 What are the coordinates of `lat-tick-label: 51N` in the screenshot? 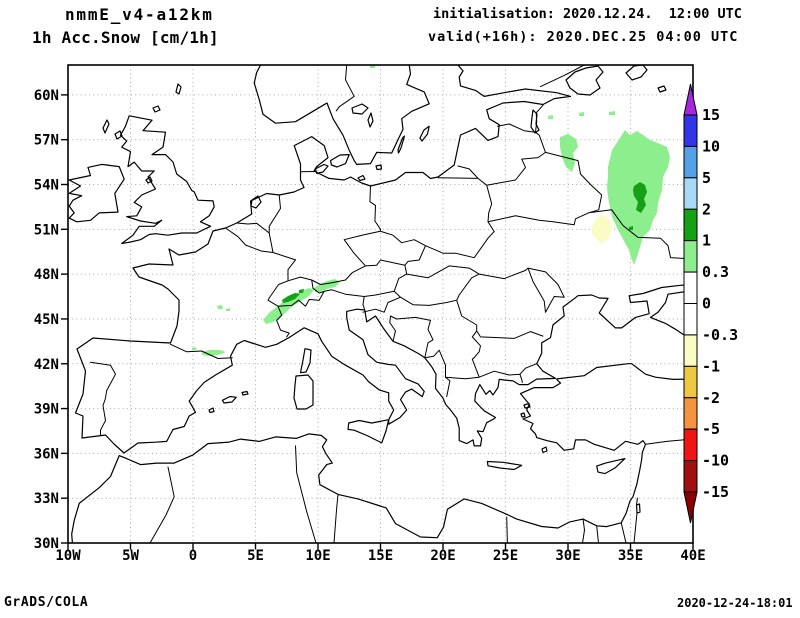 It's located at (46, 230).